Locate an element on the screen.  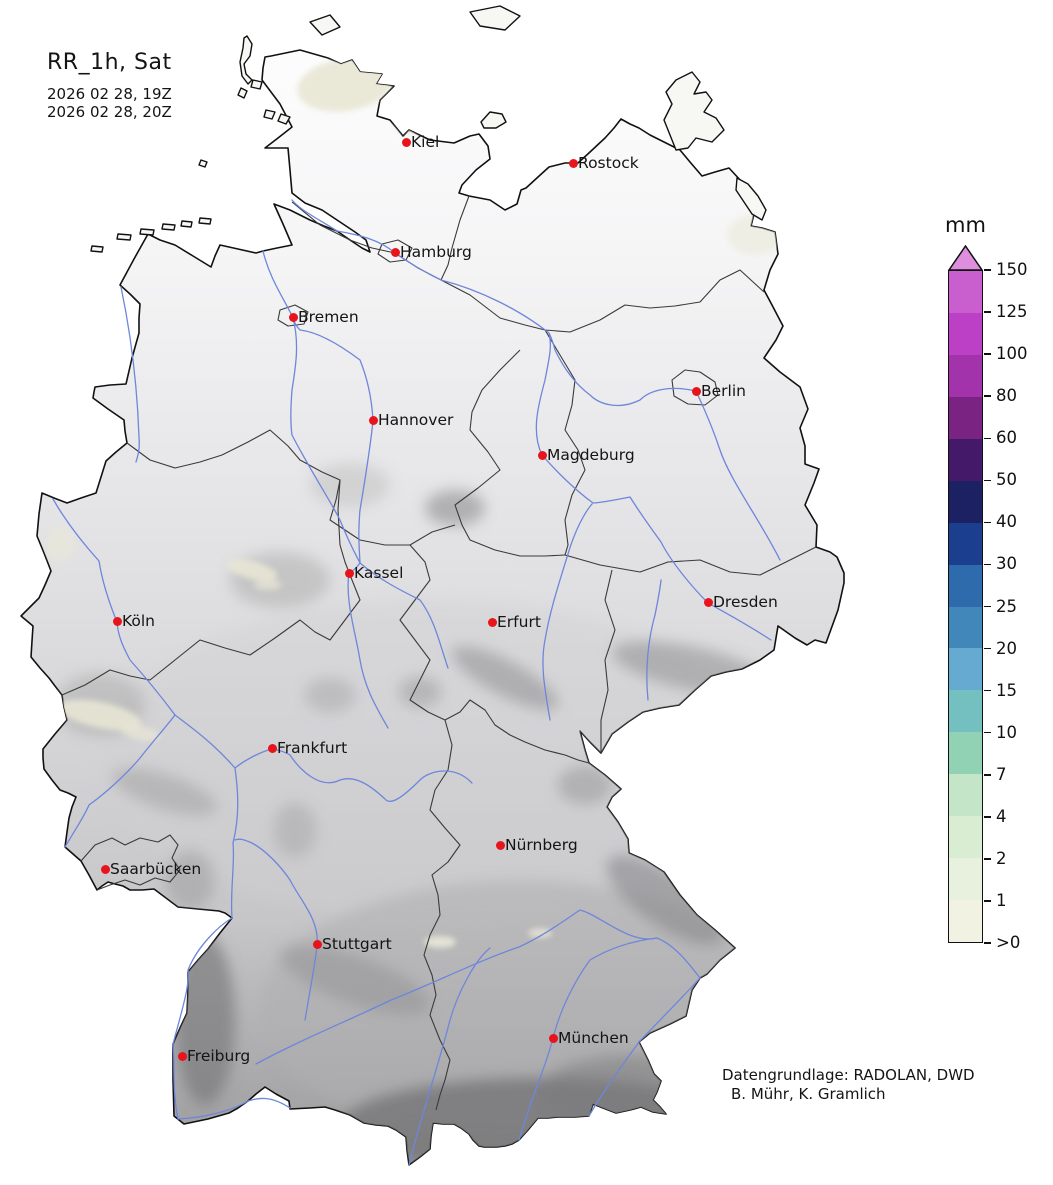
berlin-boundary is located at coordinates (695, 387).